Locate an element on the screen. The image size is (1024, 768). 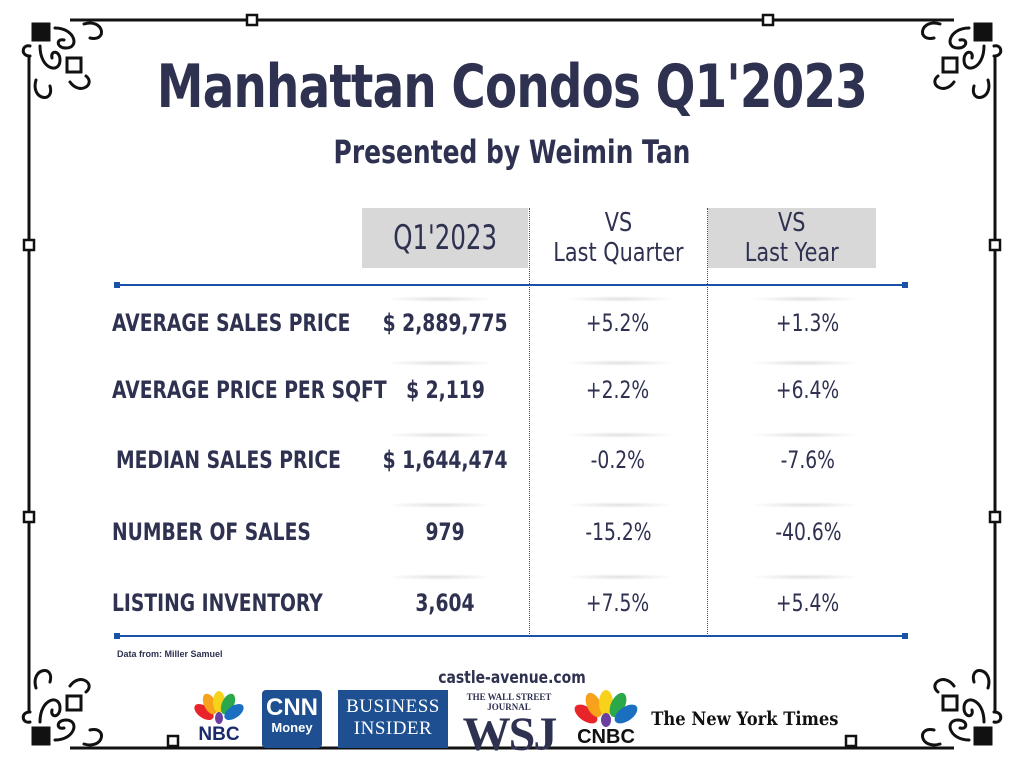
business-insider-line2: INSIDER is located at coordinates (393, 728).